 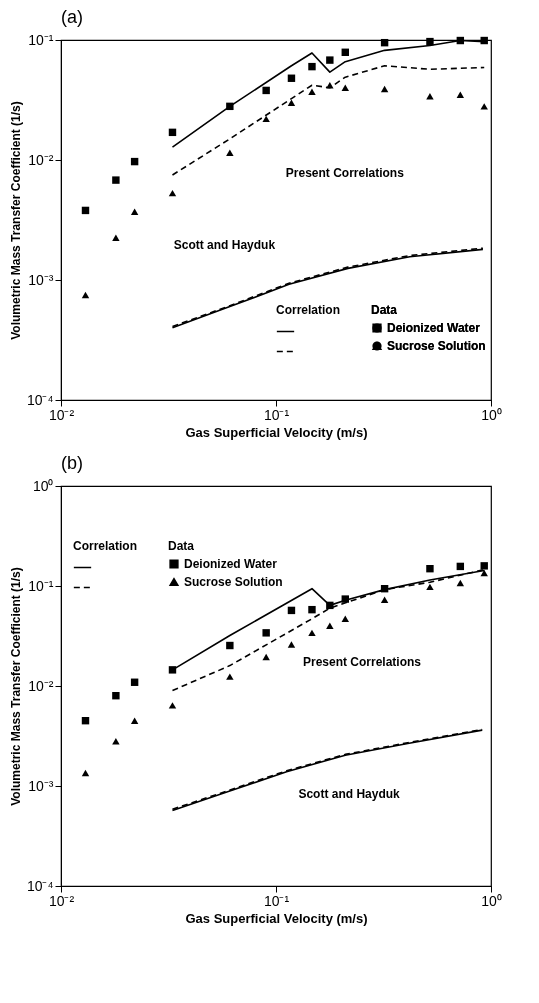 I want to click on chart-title: (b), so click(x=72, y=463).